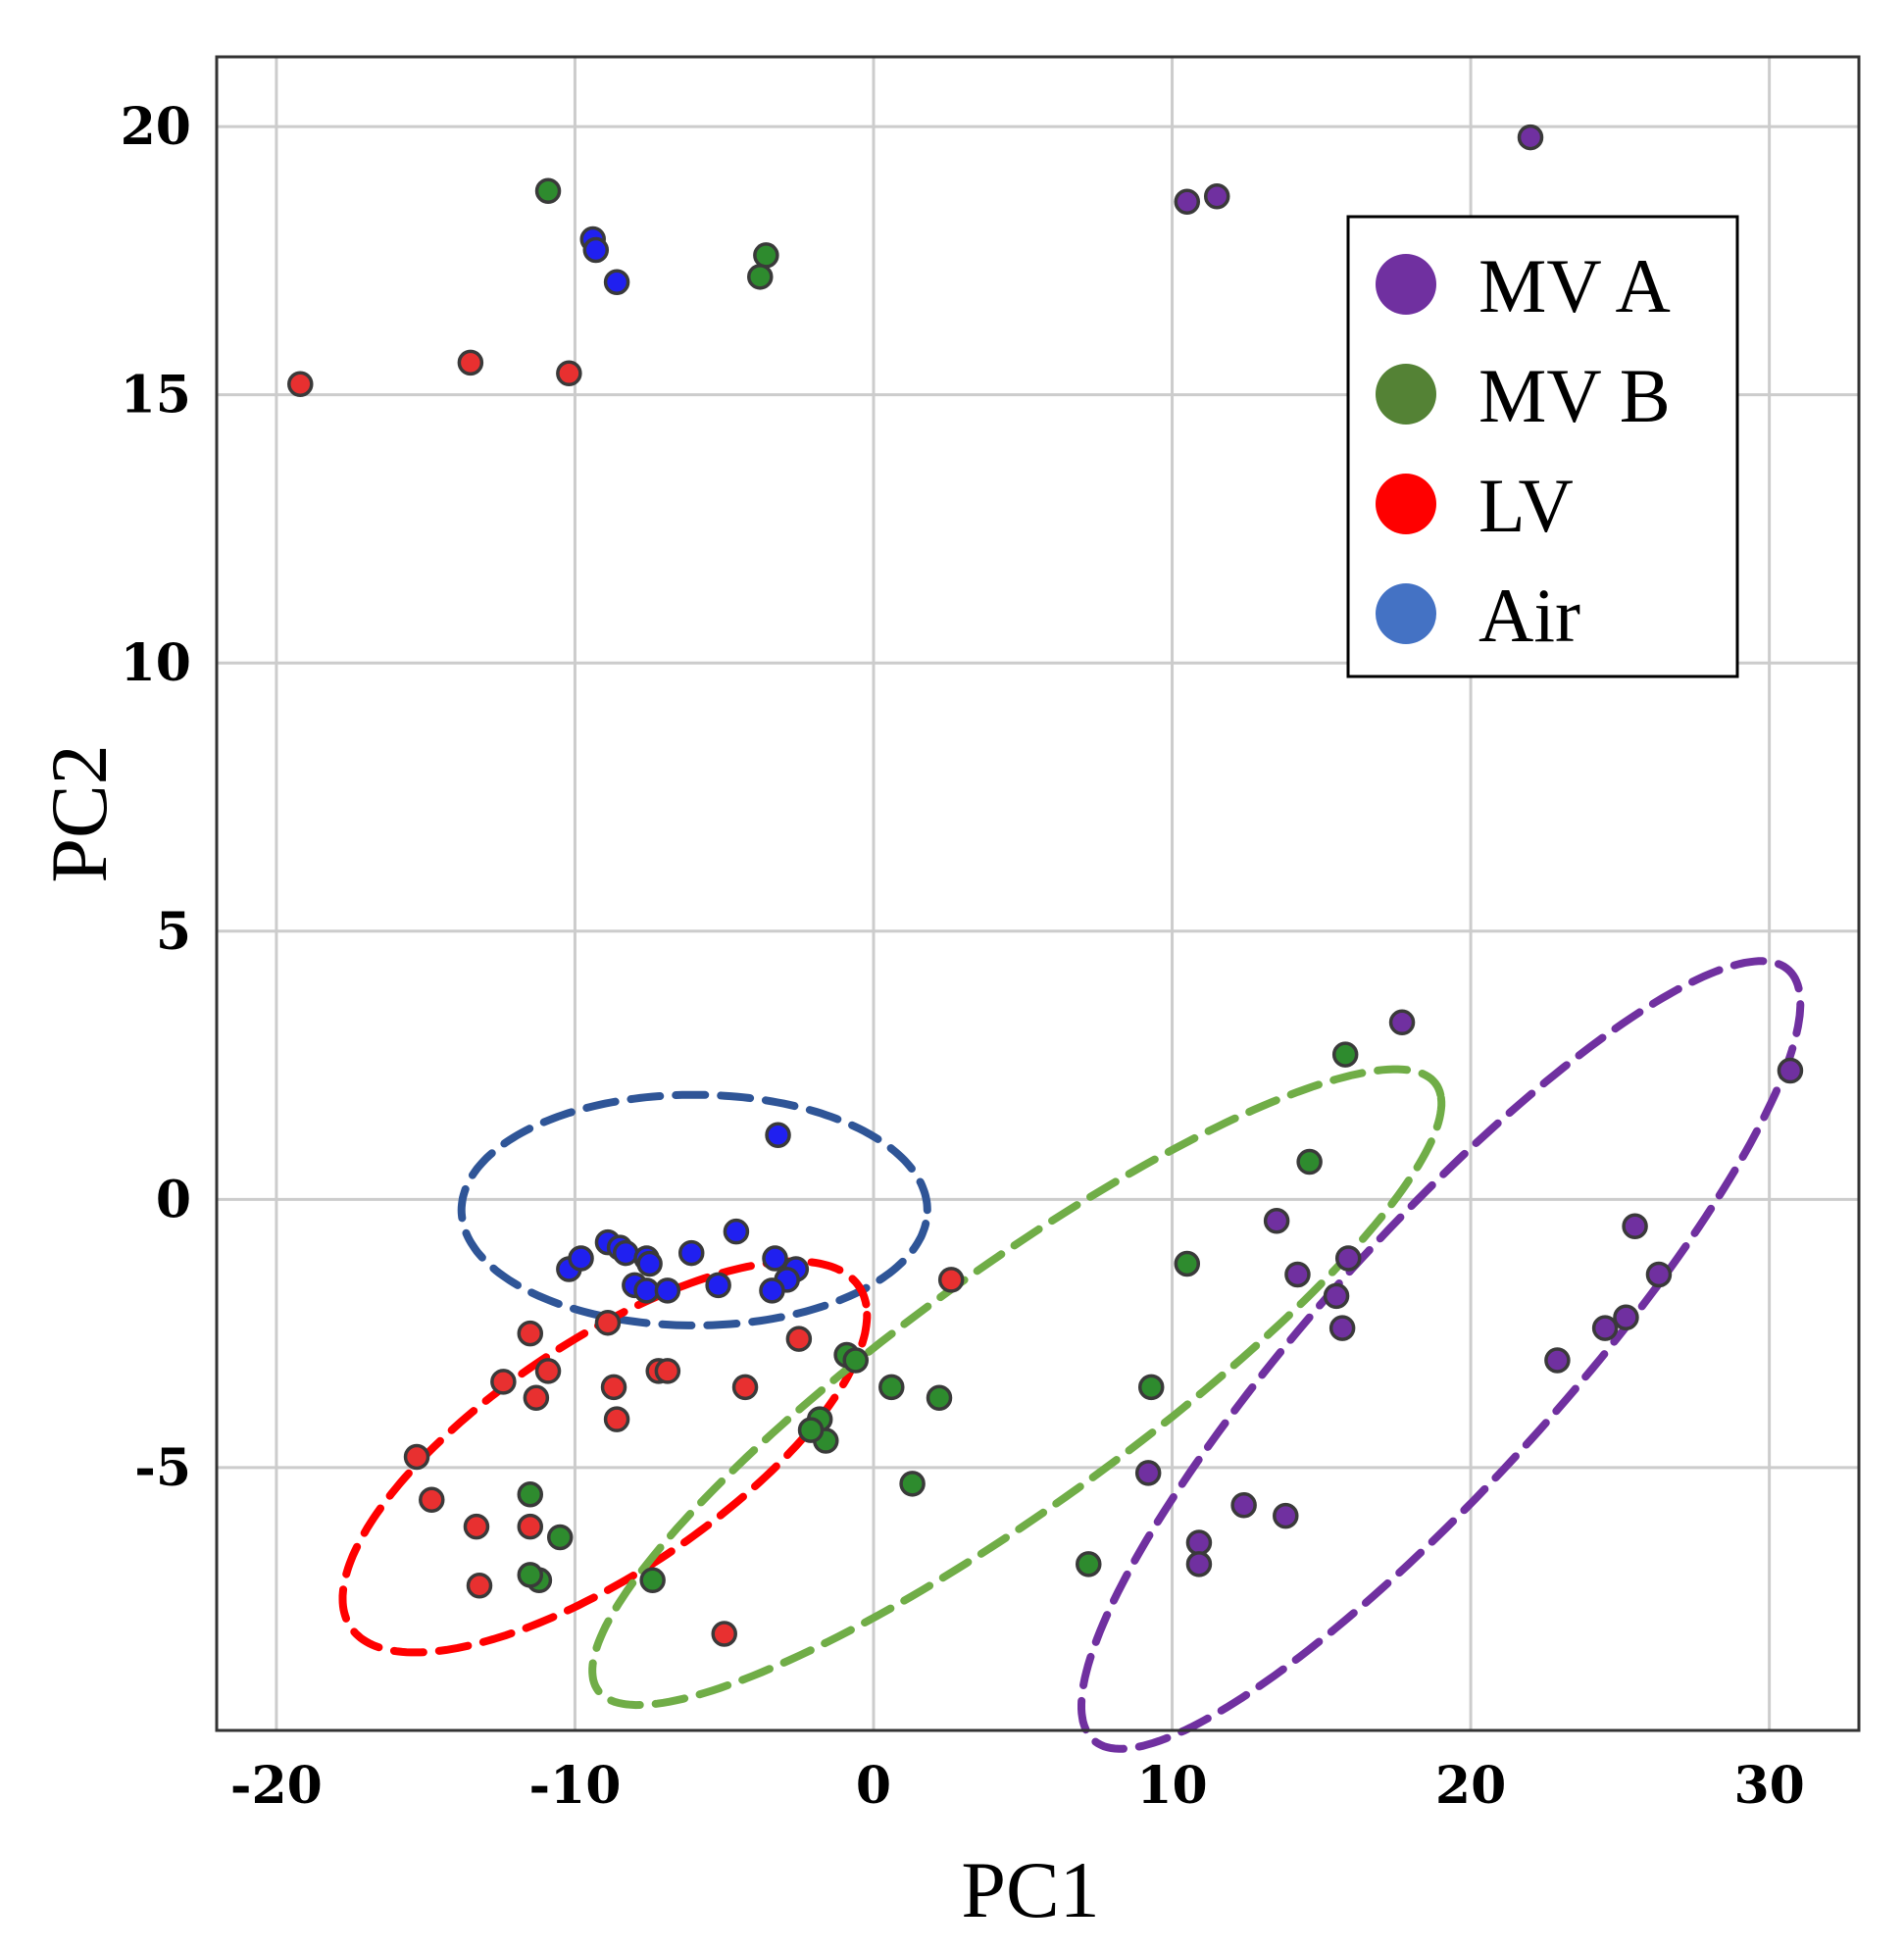  Describe the element at coordinates (1171, 1786) in the screenshot. I see `x-tick-label: 10` at that location.